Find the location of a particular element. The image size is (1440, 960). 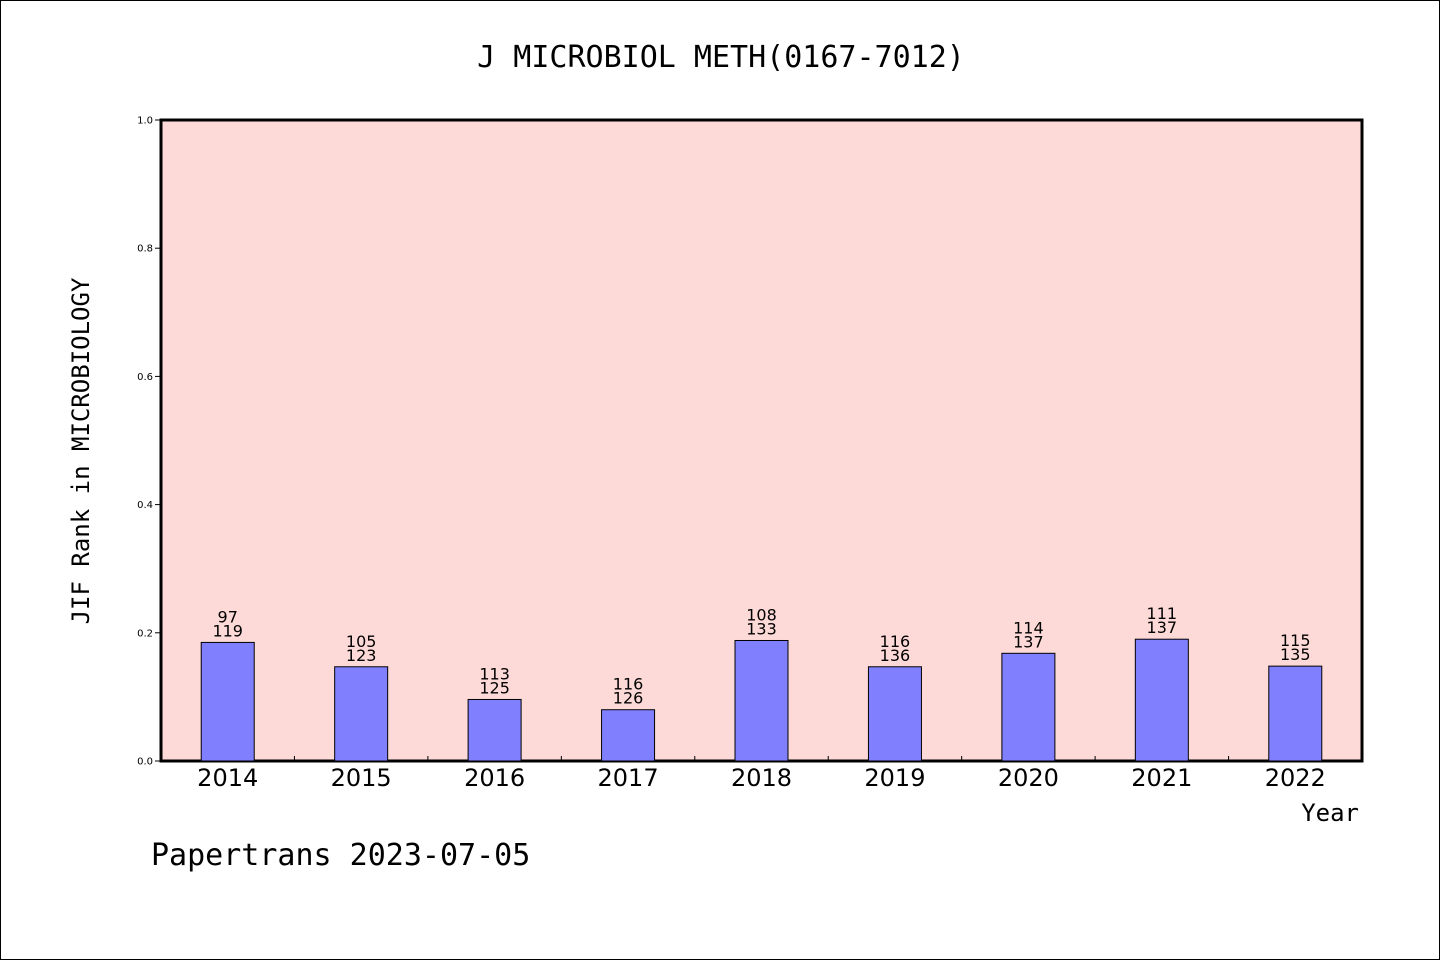

data-label-total: 136 is located at coordinates (895, 655).